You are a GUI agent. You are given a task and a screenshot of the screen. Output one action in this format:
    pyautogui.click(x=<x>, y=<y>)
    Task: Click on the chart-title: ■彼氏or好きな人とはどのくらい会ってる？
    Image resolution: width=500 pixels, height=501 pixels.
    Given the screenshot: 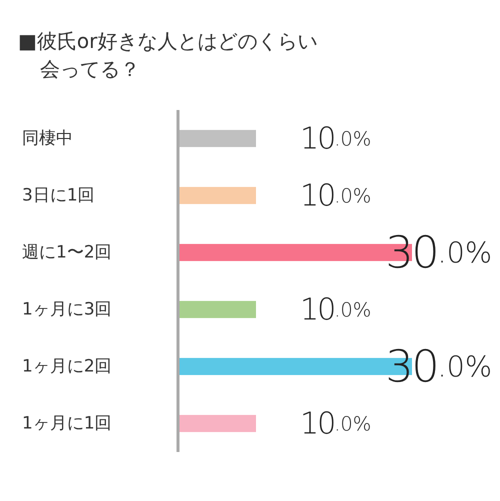 What is the action you would take?
    pyautogui.click(x=168, y=55)
    